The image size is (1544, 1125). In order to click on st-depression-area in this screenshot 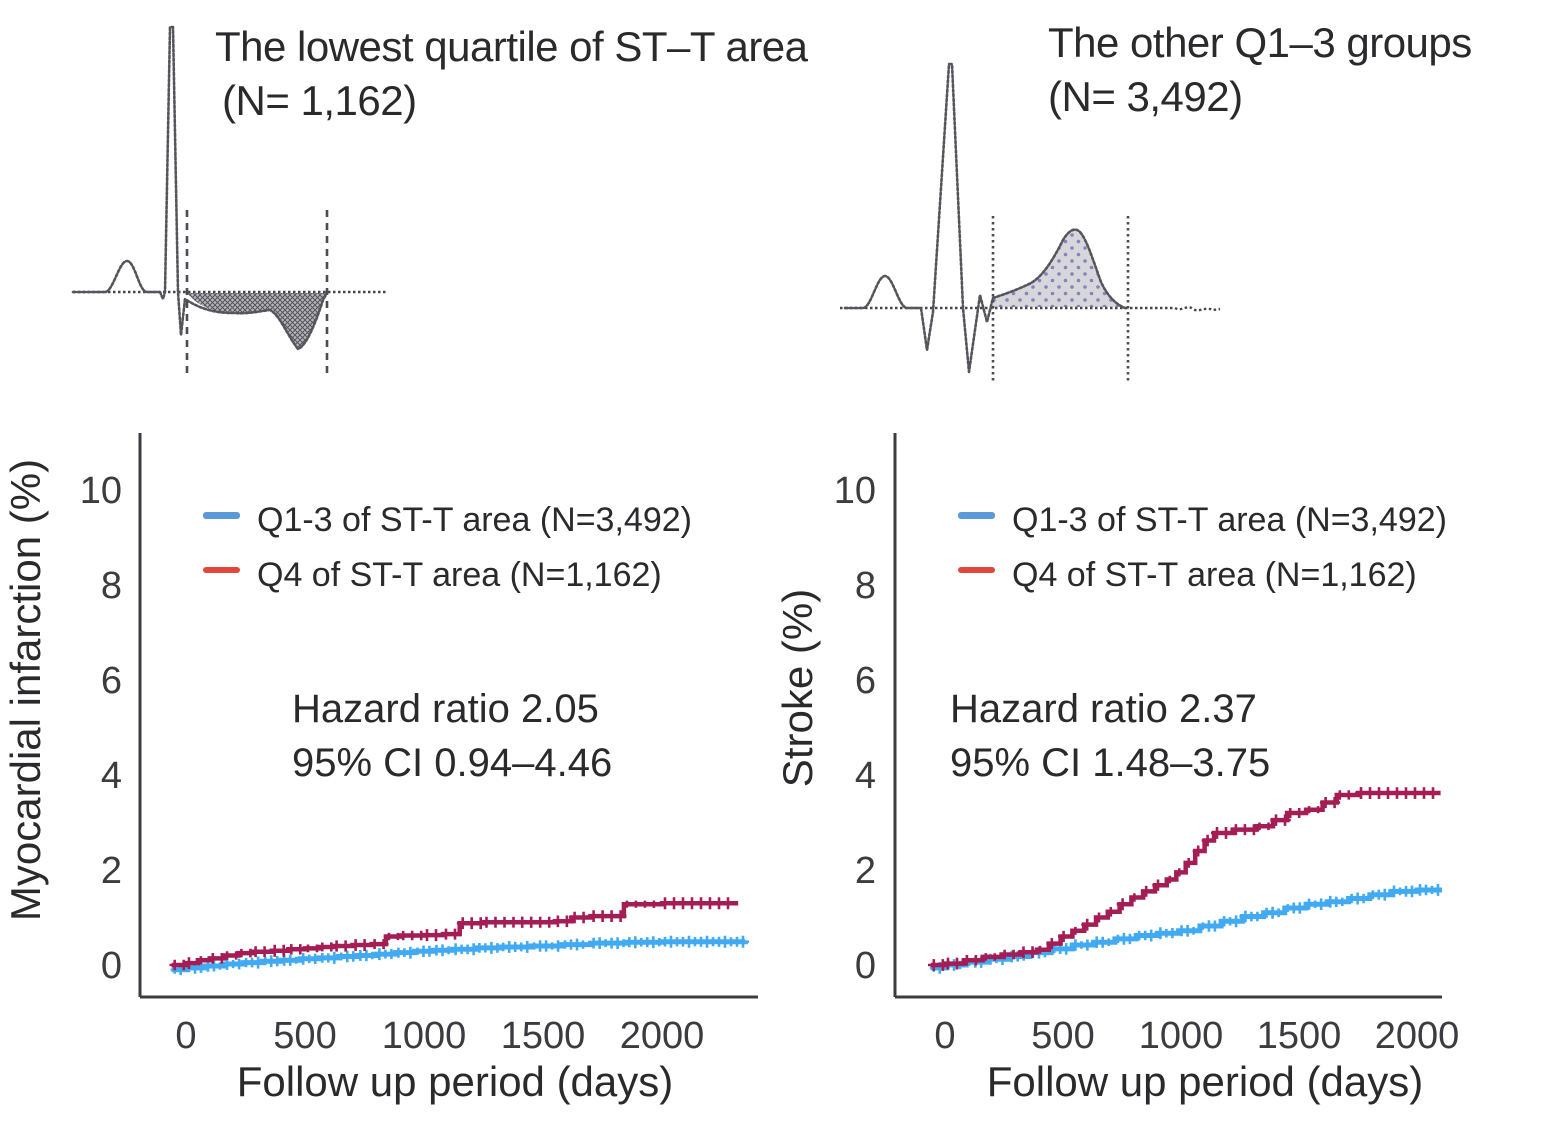, I will do `click(256, 321)`.